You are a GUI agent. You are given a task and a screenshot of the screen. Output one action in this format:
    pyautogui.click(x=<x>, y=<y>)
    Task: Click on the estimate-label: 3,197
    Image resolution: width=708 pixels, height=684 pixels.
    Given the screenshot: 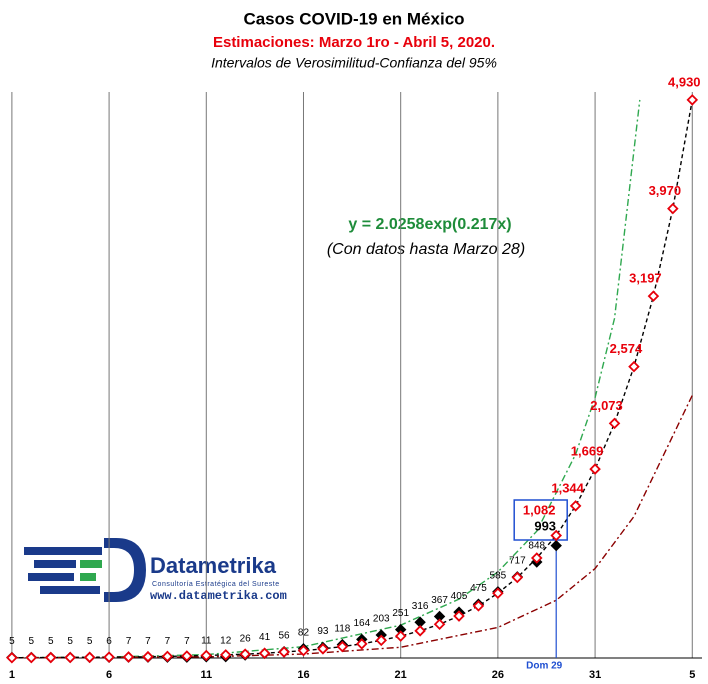 What is the action you would take?
    pyautogui.click(x=645, y=278)
    